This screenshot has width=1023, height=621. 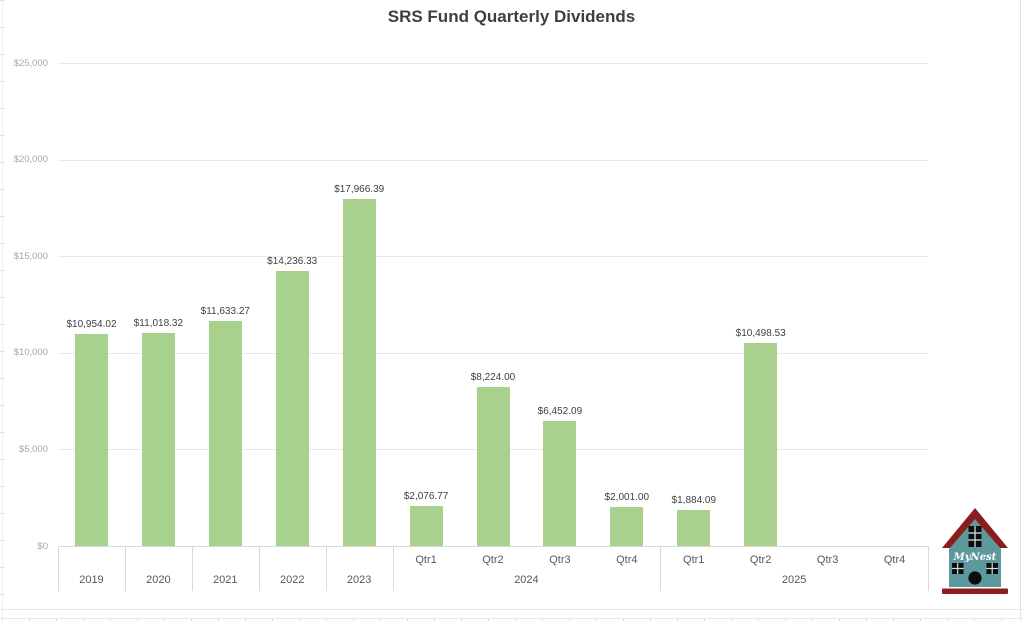 I want to click on bar-value-label: $11,633.27, so click(x=225, y=312).